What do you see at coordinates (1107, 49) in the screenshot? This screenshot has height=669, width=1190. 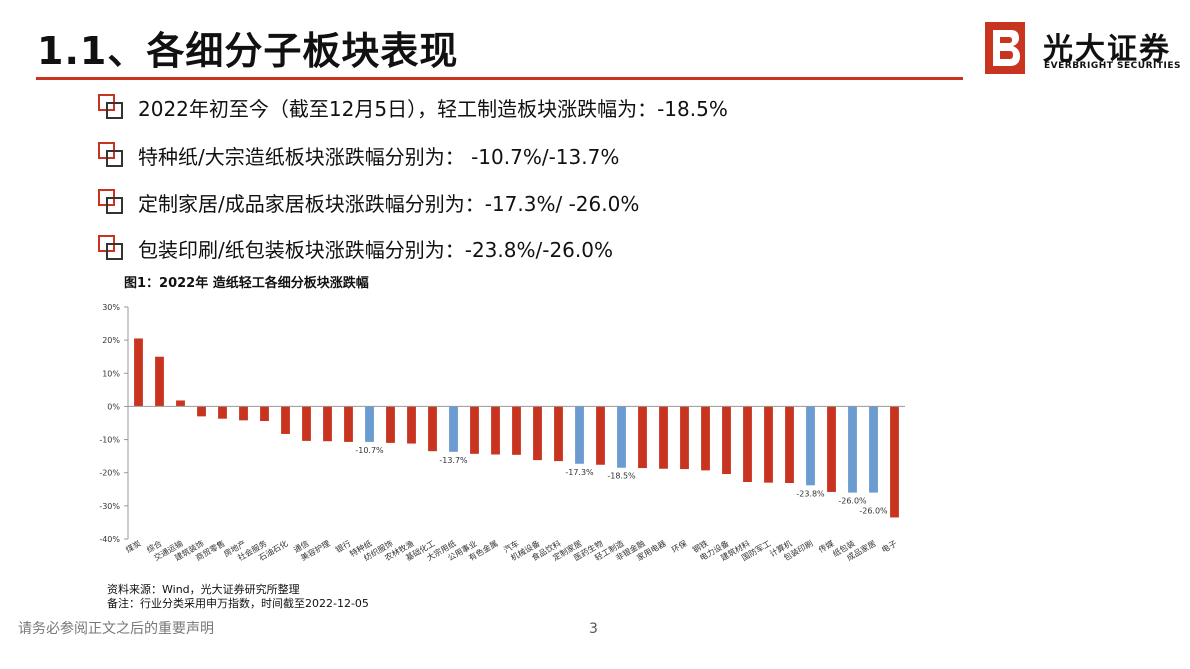 I see `logo-chinese-name: 光大证券` at bounding box center [1107, 49].